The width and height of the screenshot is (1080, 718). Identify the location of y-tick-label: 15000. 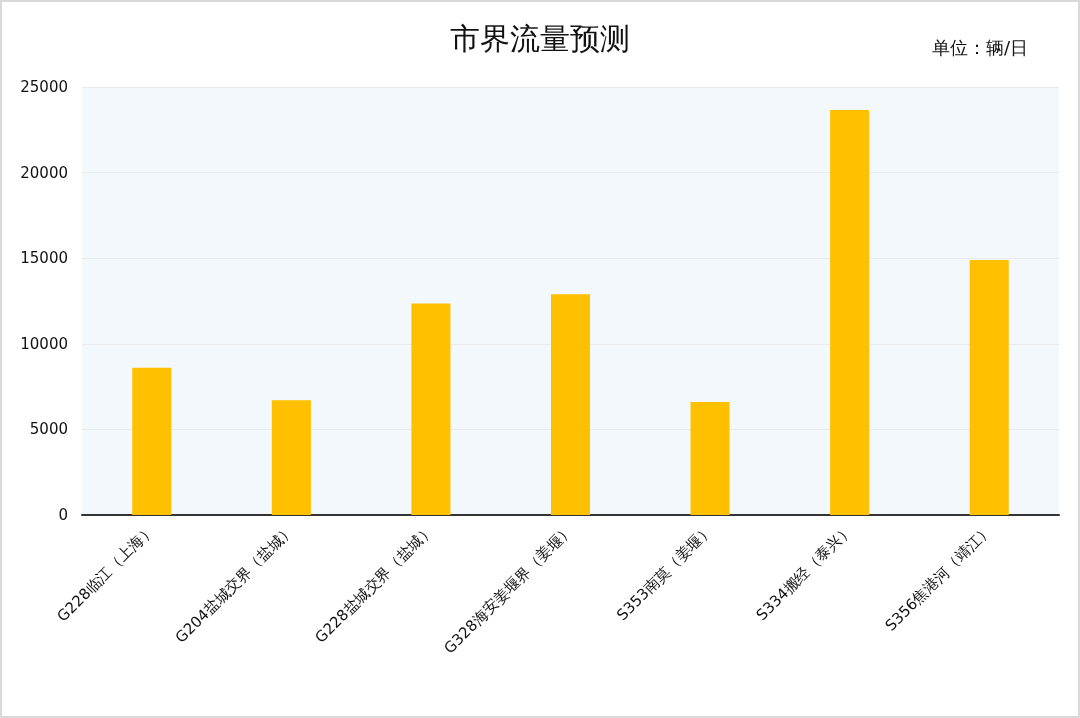
(44, 258).